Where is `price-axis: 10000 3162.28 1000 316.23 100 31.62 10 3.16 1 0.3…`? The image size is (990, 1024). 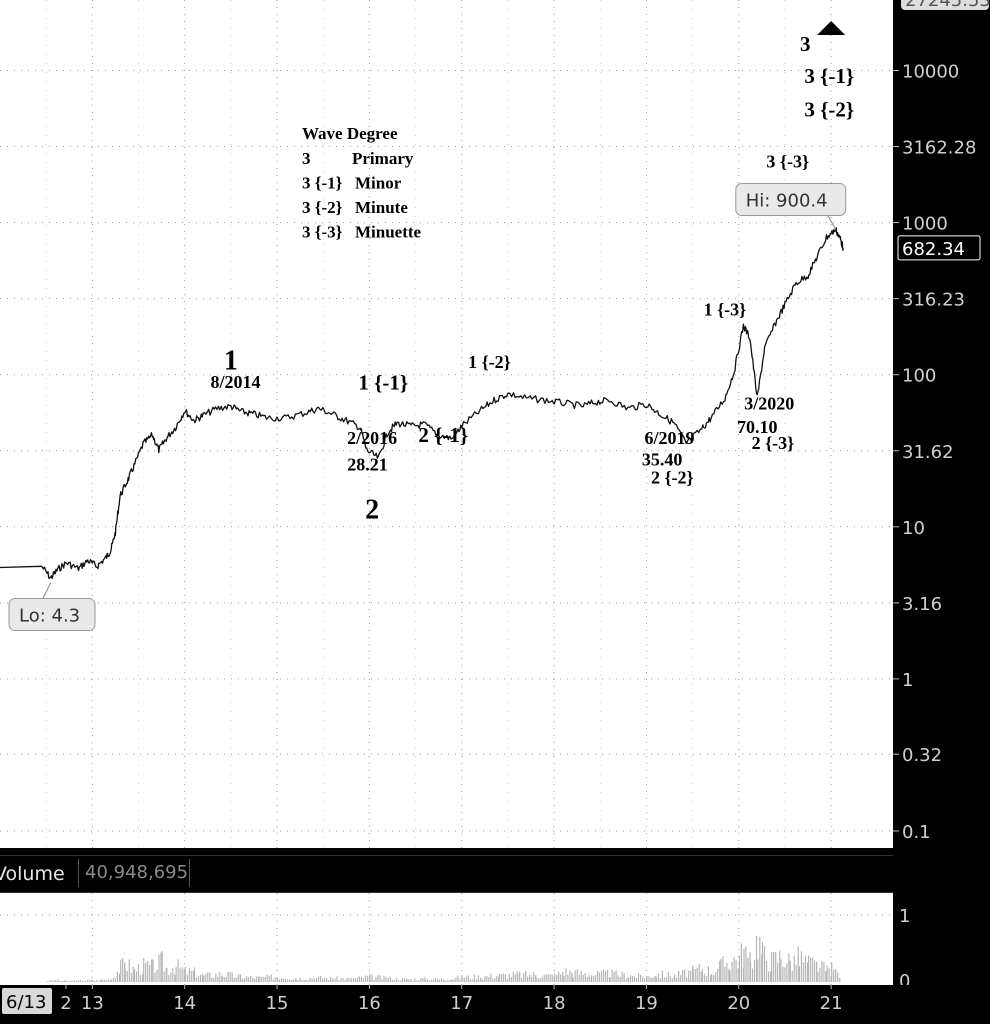
price-axis: 10000 3162.28 1000 316.23 100 31.62 10 3.16 1 0.3… is located at coordinates (941, 424).